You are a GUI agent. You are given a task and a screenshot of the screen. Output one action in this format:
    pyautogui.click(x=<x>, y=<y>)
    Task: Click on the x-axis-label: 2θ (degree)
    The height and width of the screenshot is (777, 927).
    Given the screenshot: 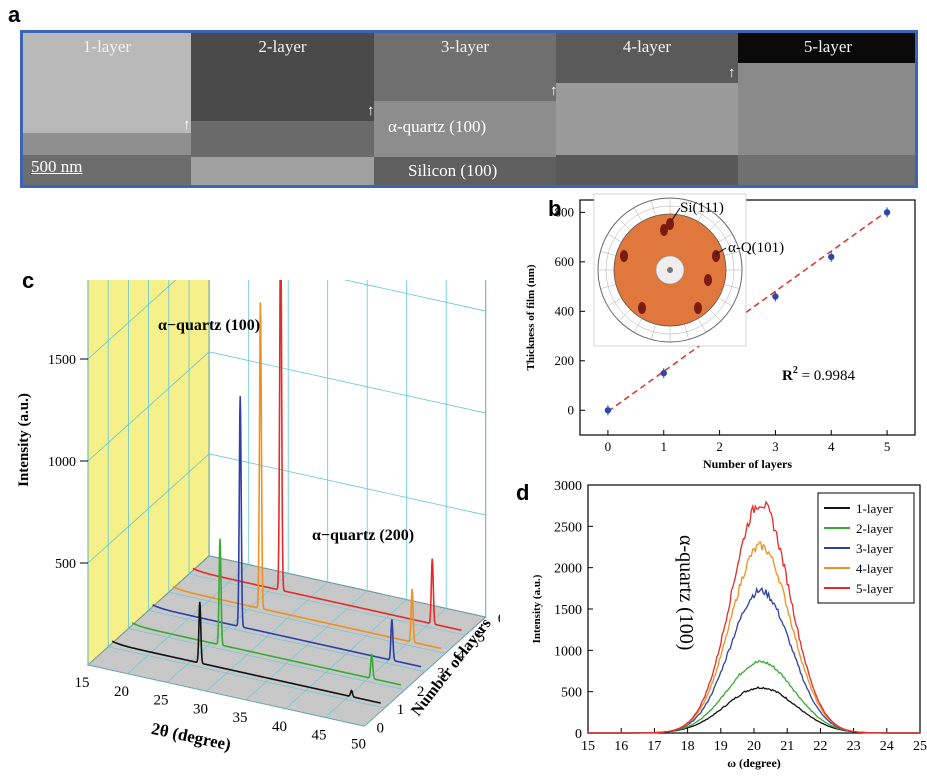 What is the action you would take?
    pyautogui.click(x=191, y=736)
    